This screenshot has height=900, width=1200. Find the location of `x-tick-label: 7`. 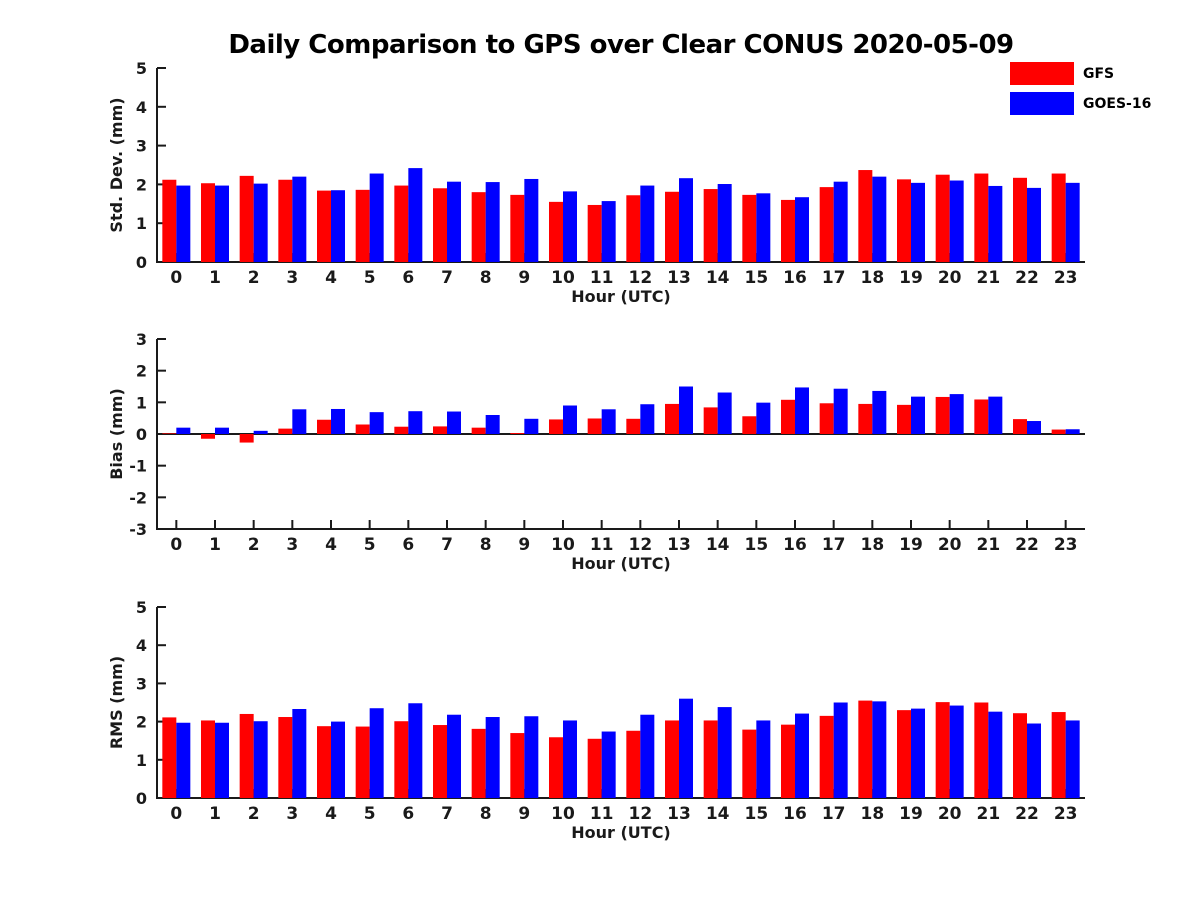

x-tick-label: 7 is located at coordinates (447, 814).